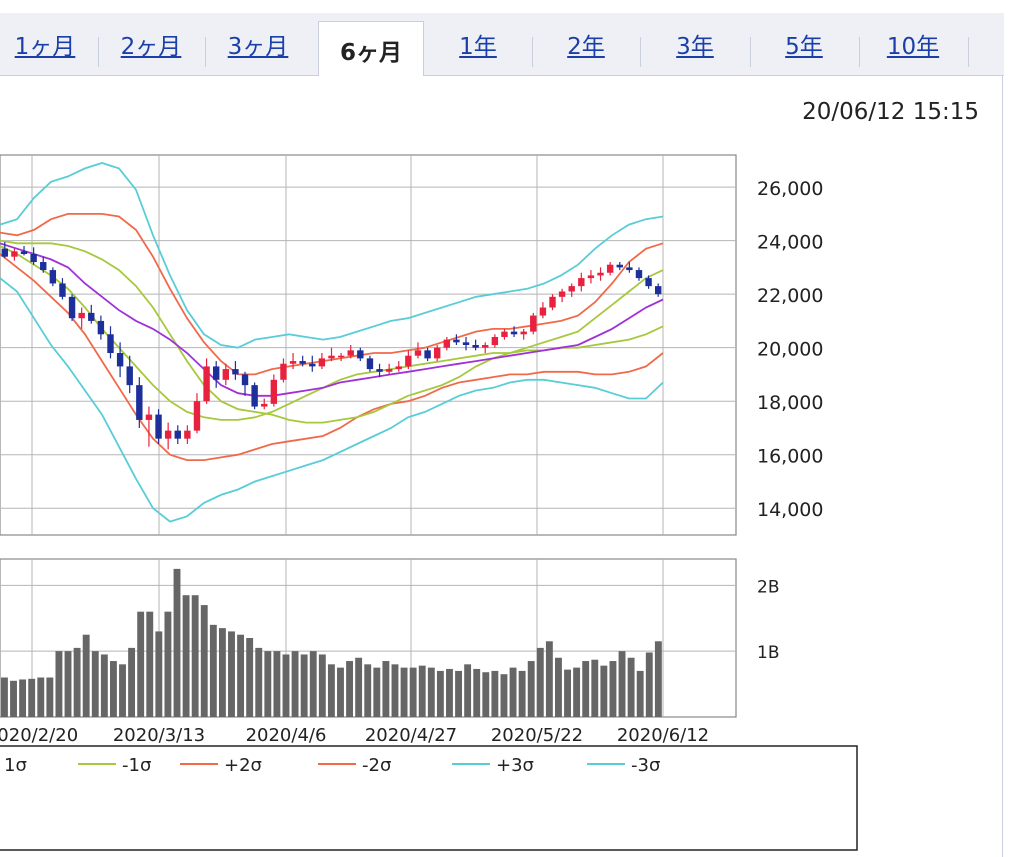 The height and width of the screenshot is (857, 1024). Describe the element at coordinates (645, 765) in the screenshot. I see `legend-label: -3σ` at that location.